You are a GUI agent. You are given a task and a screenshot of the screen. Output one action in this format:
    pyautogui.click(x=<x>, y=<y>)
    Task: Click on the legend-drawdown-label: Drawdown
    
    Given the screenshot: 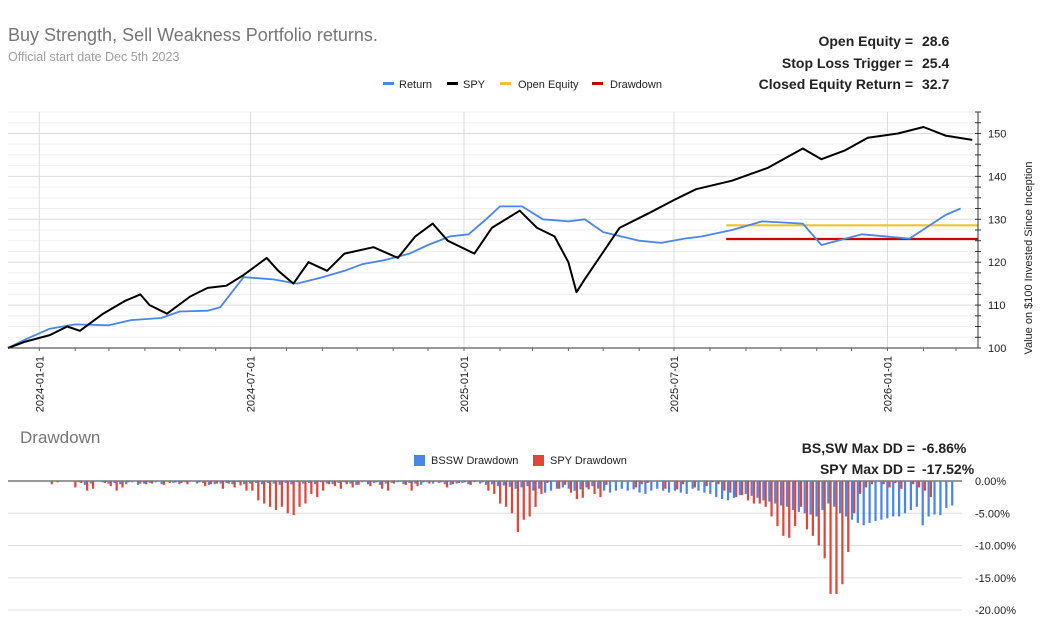 What is the action you would take?
    pyautogui.click(x=636, y=85)
    